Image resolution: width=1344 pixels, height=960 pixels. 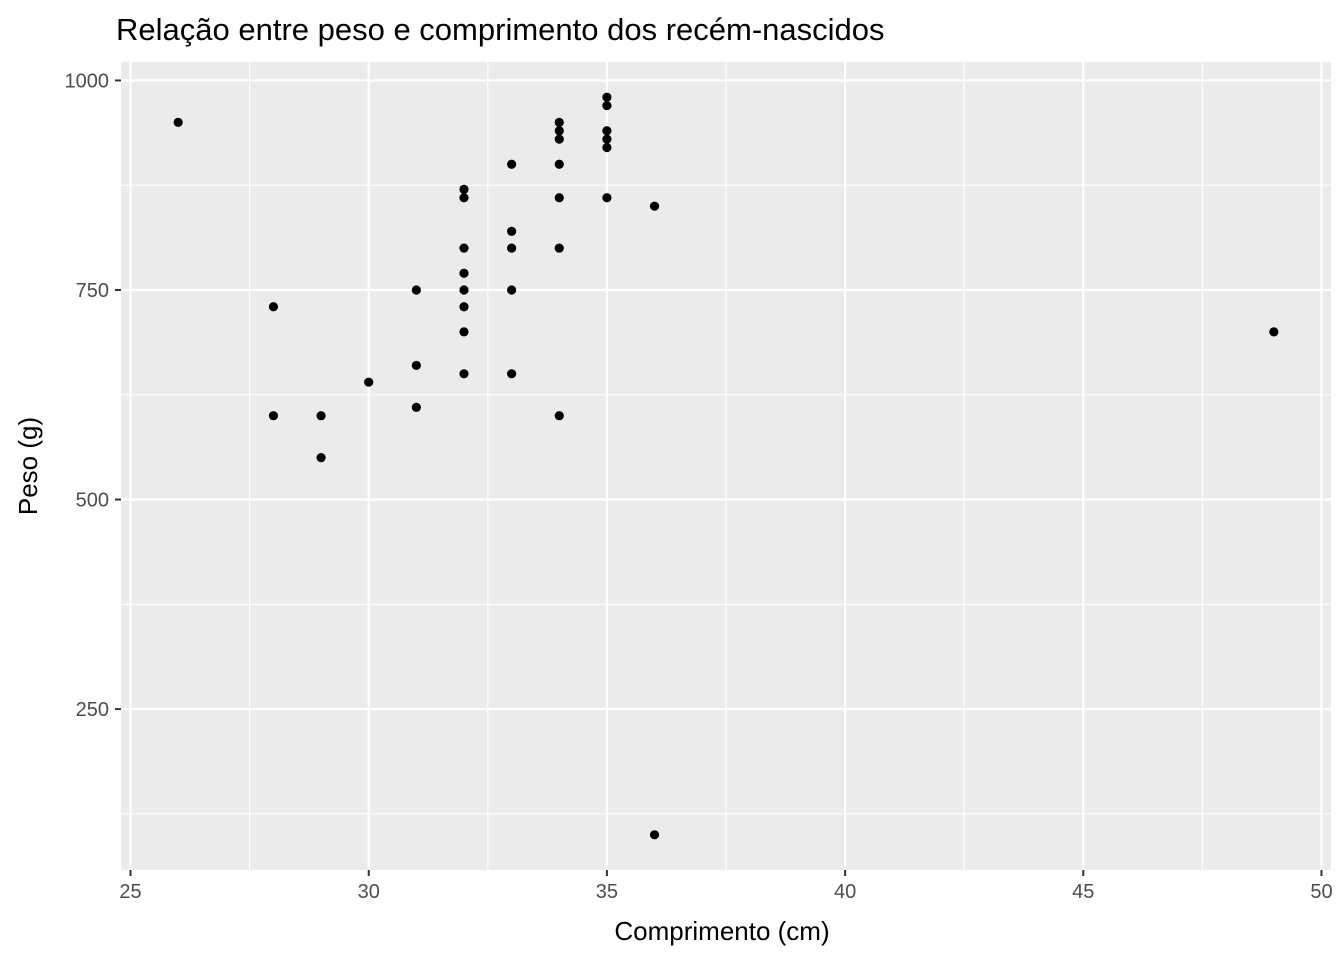 I want to click on x-tick-label: 25, so click(x=130, y=892).